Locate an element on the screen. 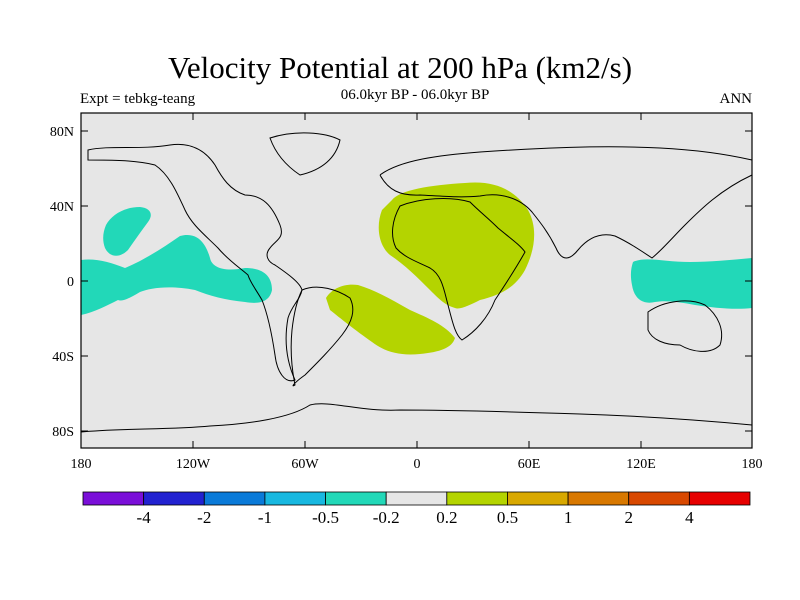 Image resolution: width=800 pixels, height=600 pixels. maritime-continent-negative-anomaly is located at coordinates (691, 283).